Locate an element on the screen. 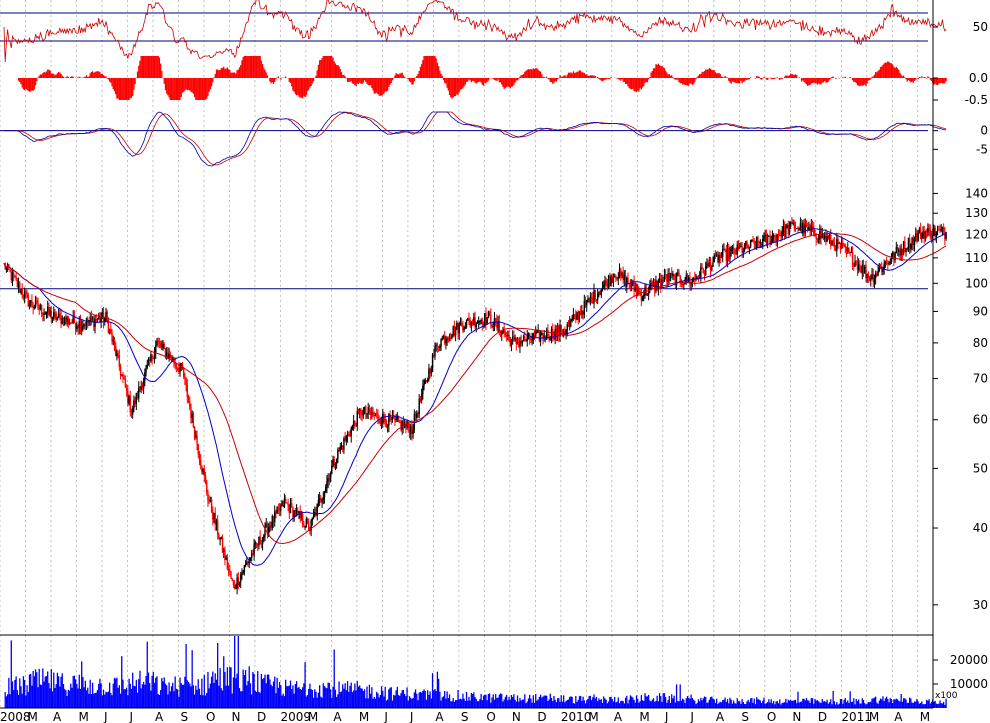  price-tick-label: 50 is located at coordinates (980, 468).